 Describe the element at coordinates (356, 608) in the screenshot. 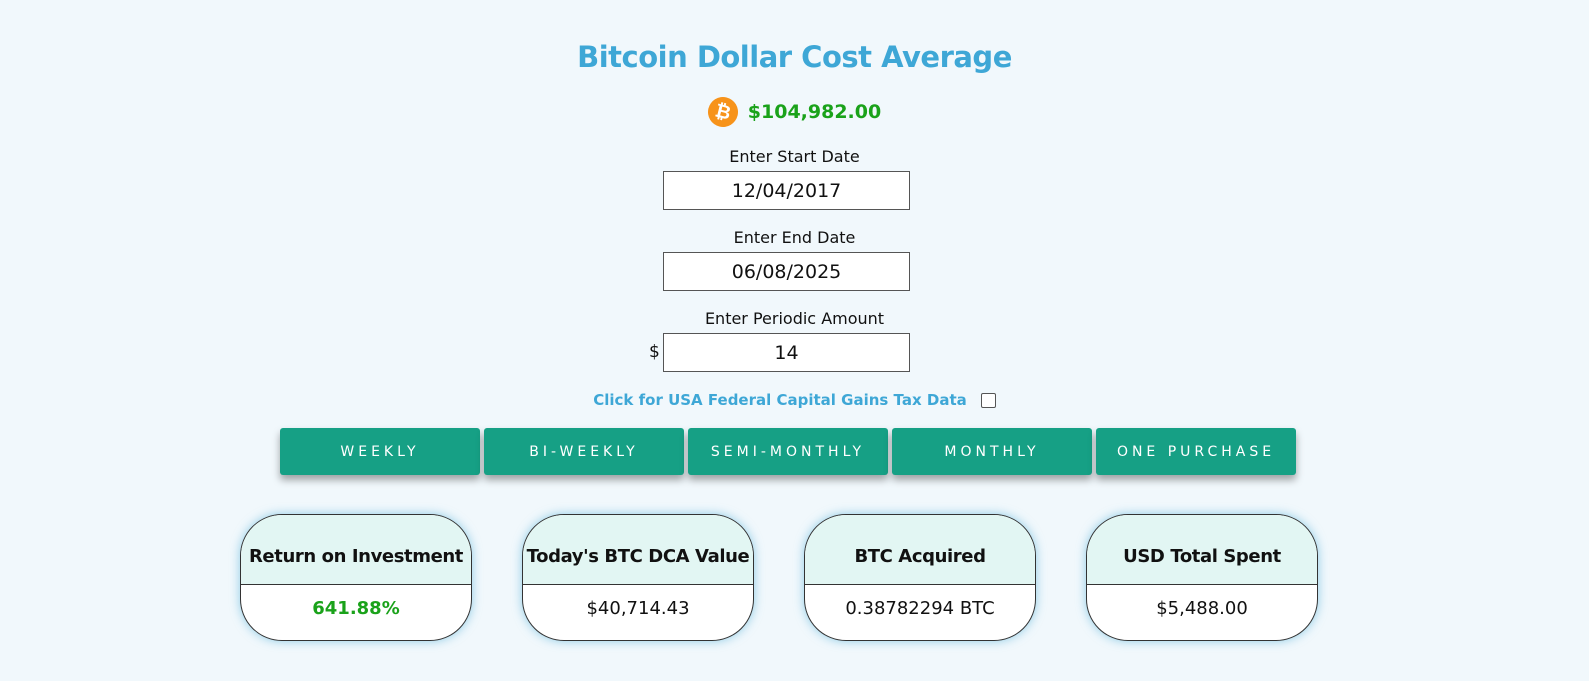

I see `roi-card-value: 641.88%` at that location.